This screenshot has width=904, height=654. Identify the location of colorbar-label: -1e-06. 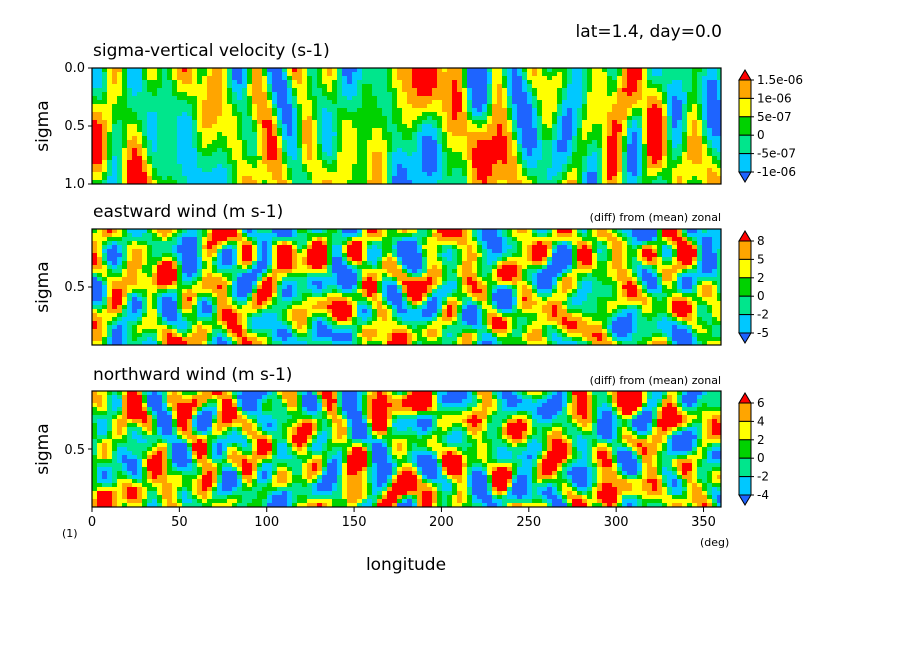
(776, 172).